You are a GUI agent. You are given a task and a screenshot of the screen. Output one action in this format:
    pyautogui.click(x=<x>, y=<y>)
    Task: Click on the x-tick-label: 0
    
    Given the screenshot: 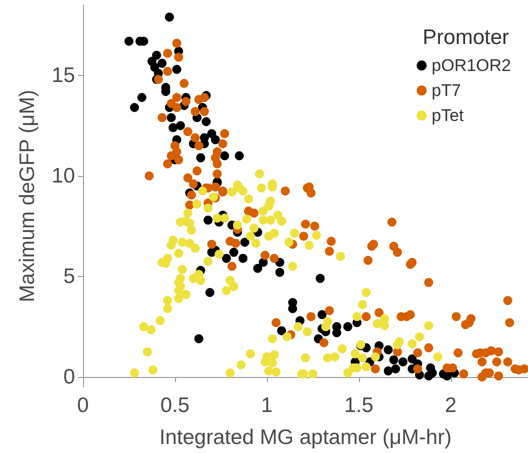 What is the action you would take?
    pyautogui.click(x=83, y=405)
    